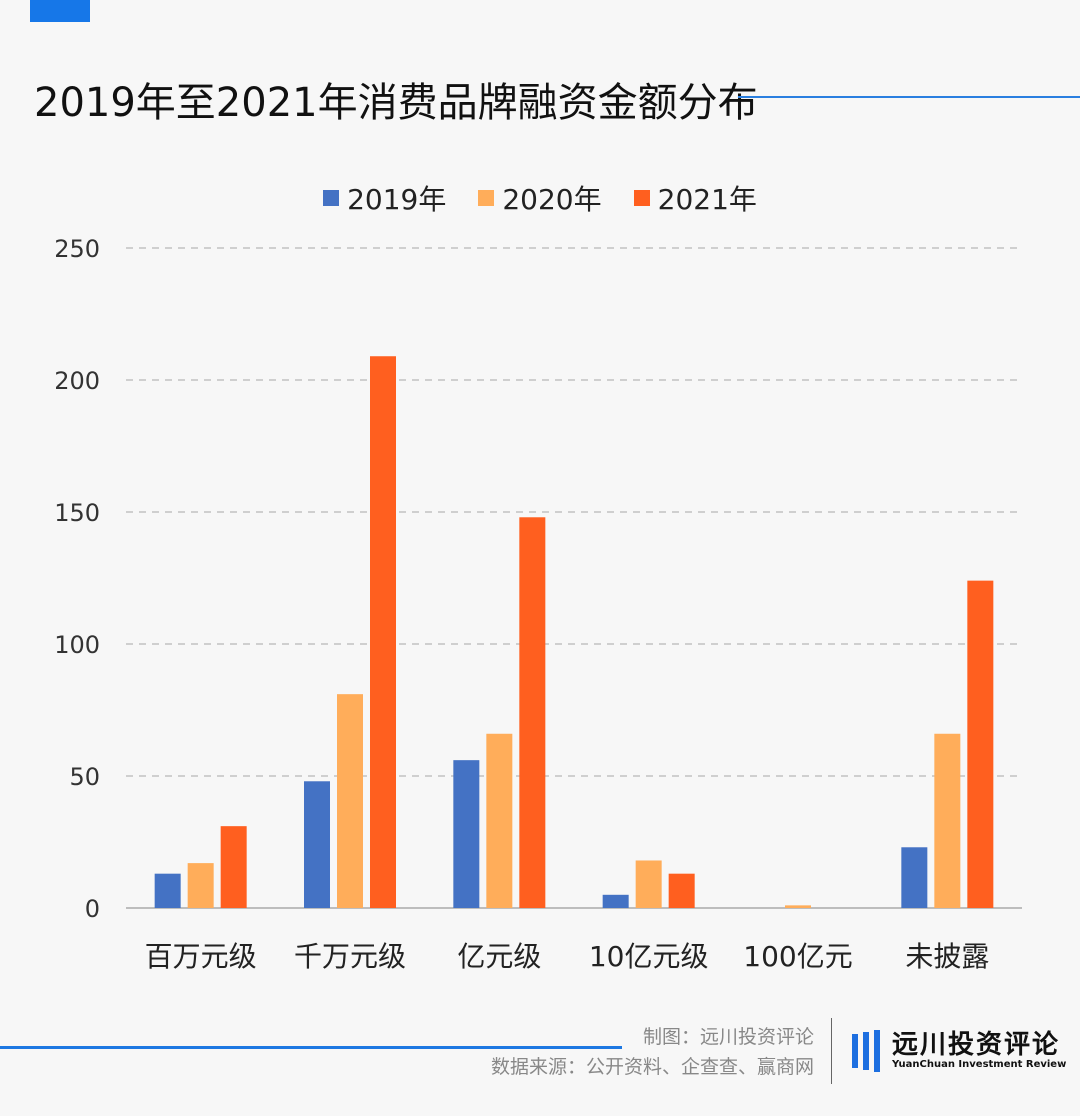 This screenshot has width=1080, height=1116. I want to click on bar-2021年-未披露, so click(980, 744).